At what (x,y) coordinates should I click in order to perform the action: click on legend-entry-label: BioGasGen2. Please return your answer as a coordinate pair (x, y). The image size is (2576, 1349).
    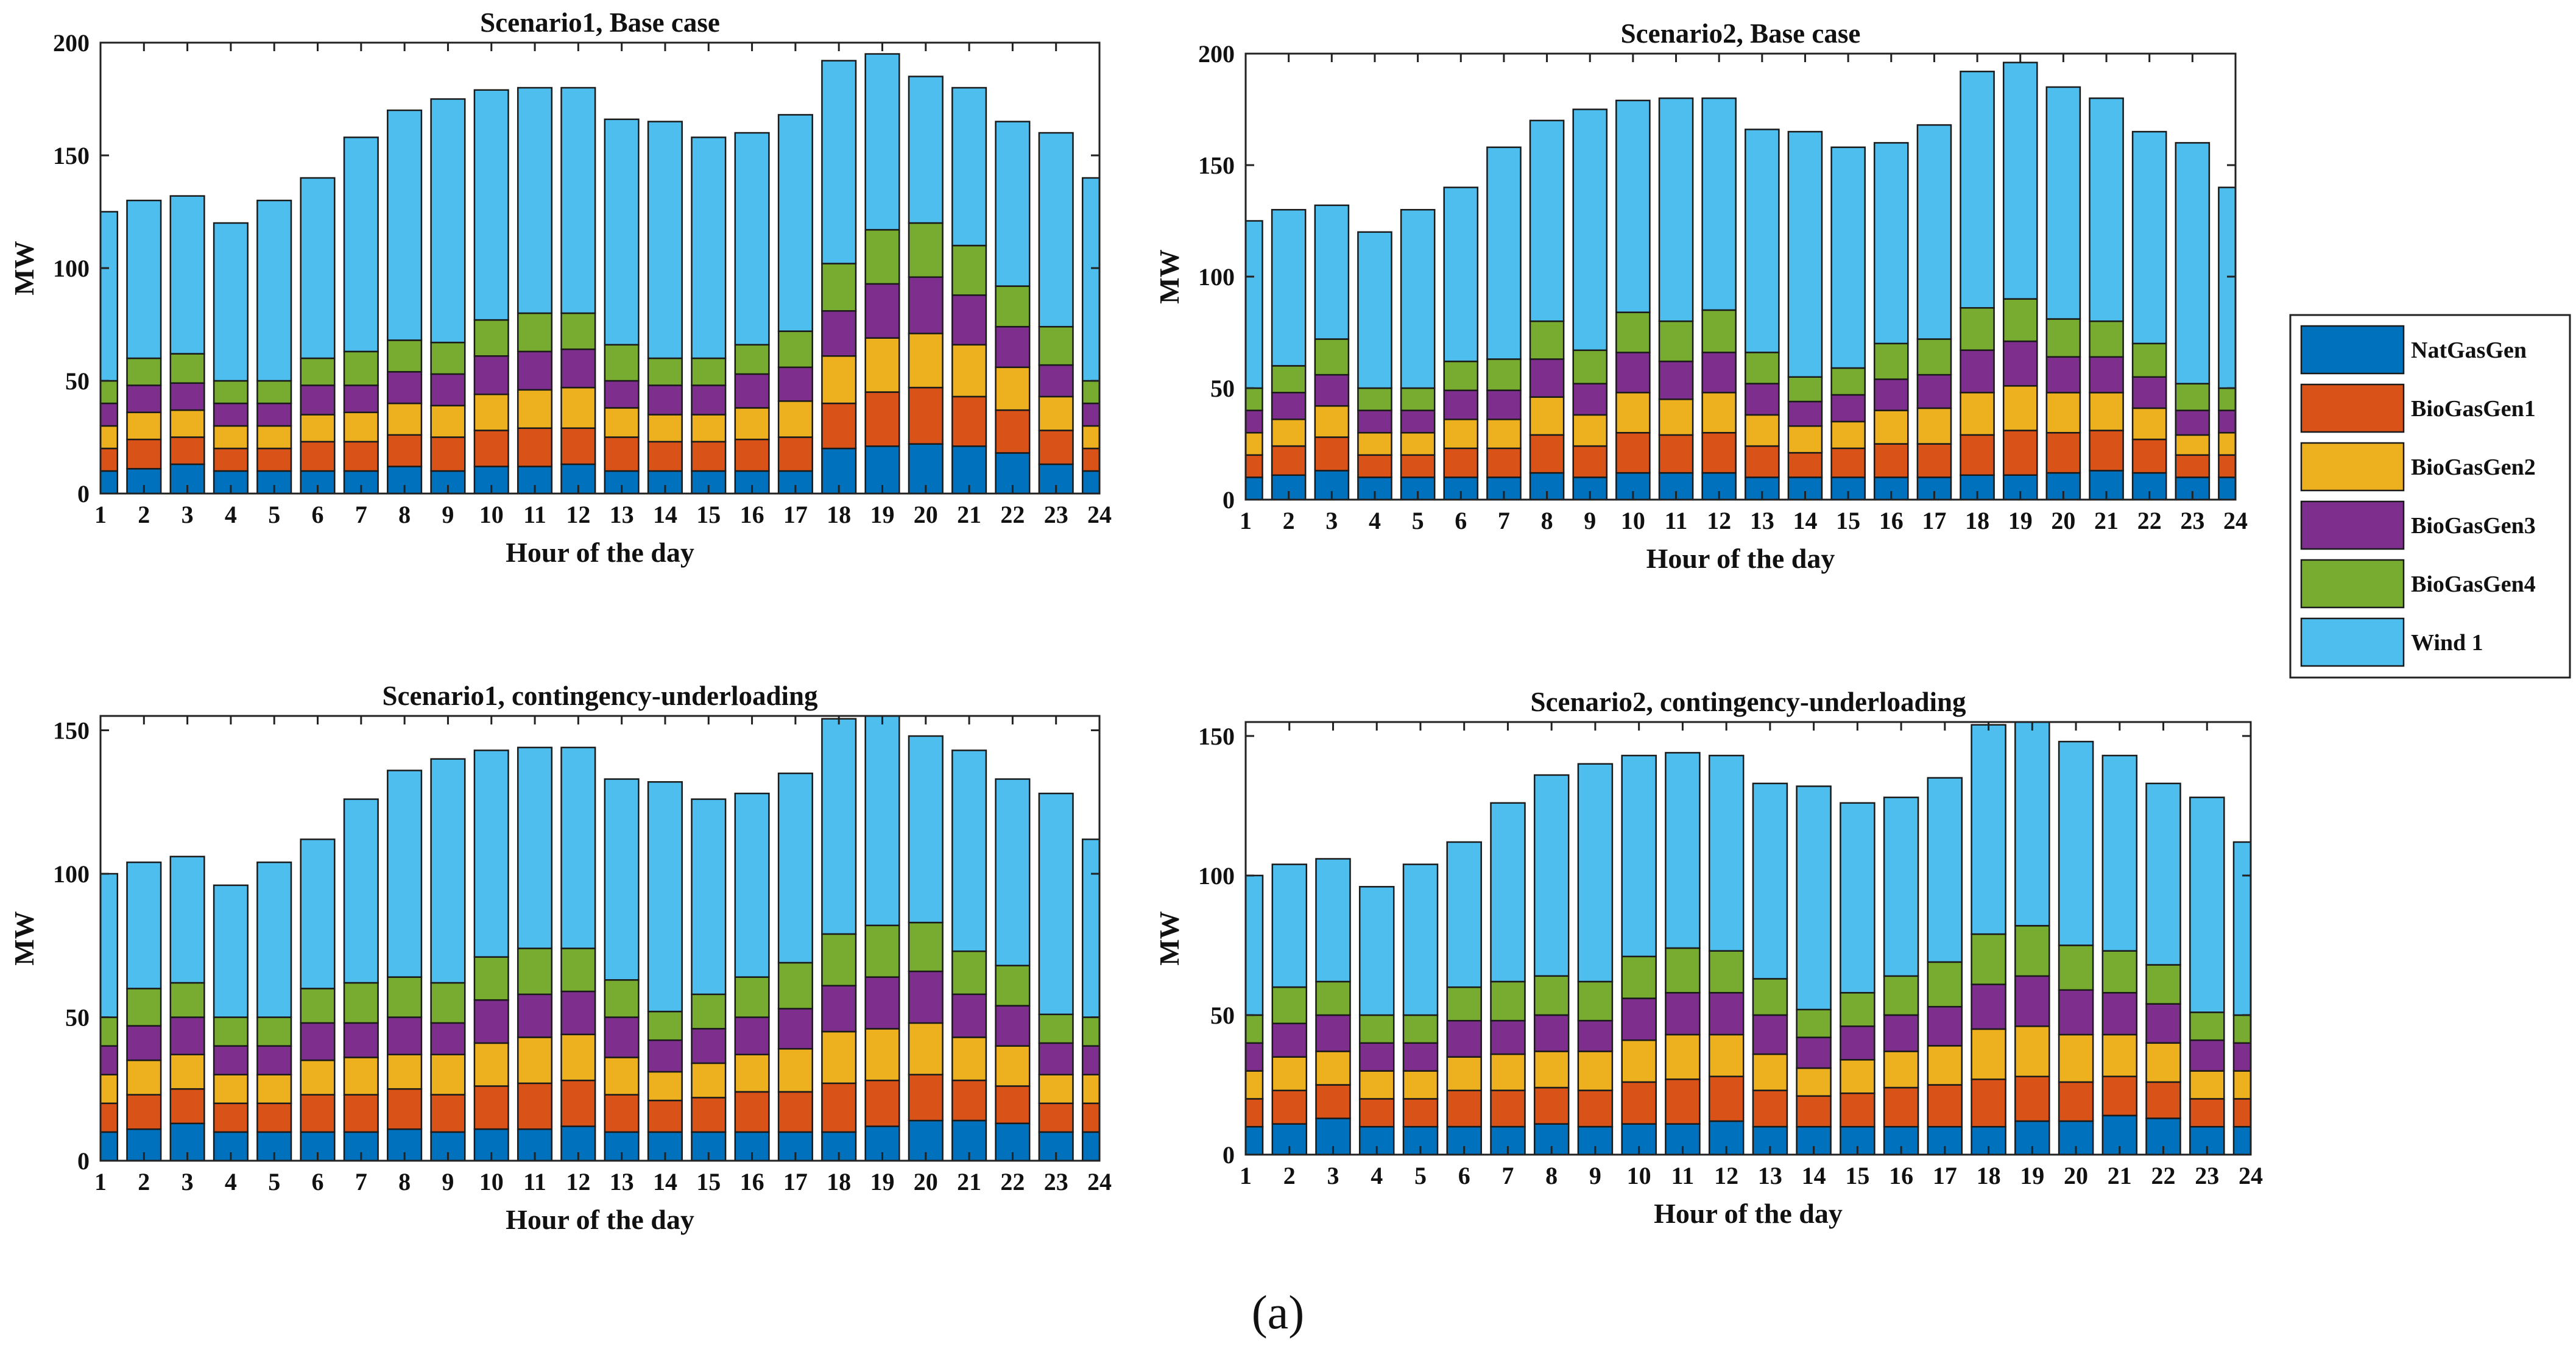
    Looking at the image, I should click on (2473, 467).